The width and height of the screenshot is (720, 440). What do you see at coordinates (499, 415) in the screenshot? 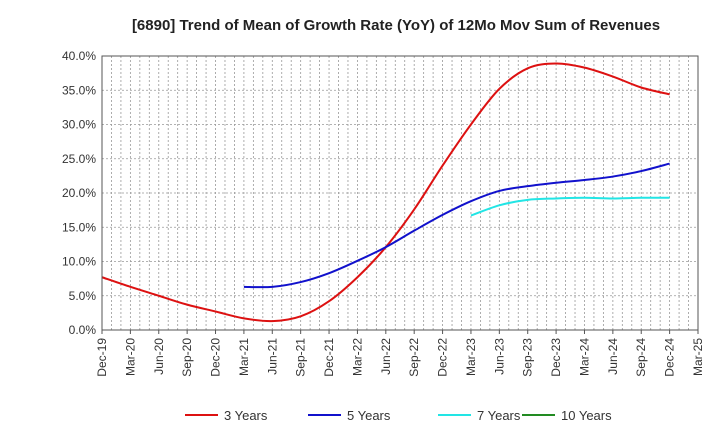
I see `legend-label: 7 Years` at bounding box center [499, 415].